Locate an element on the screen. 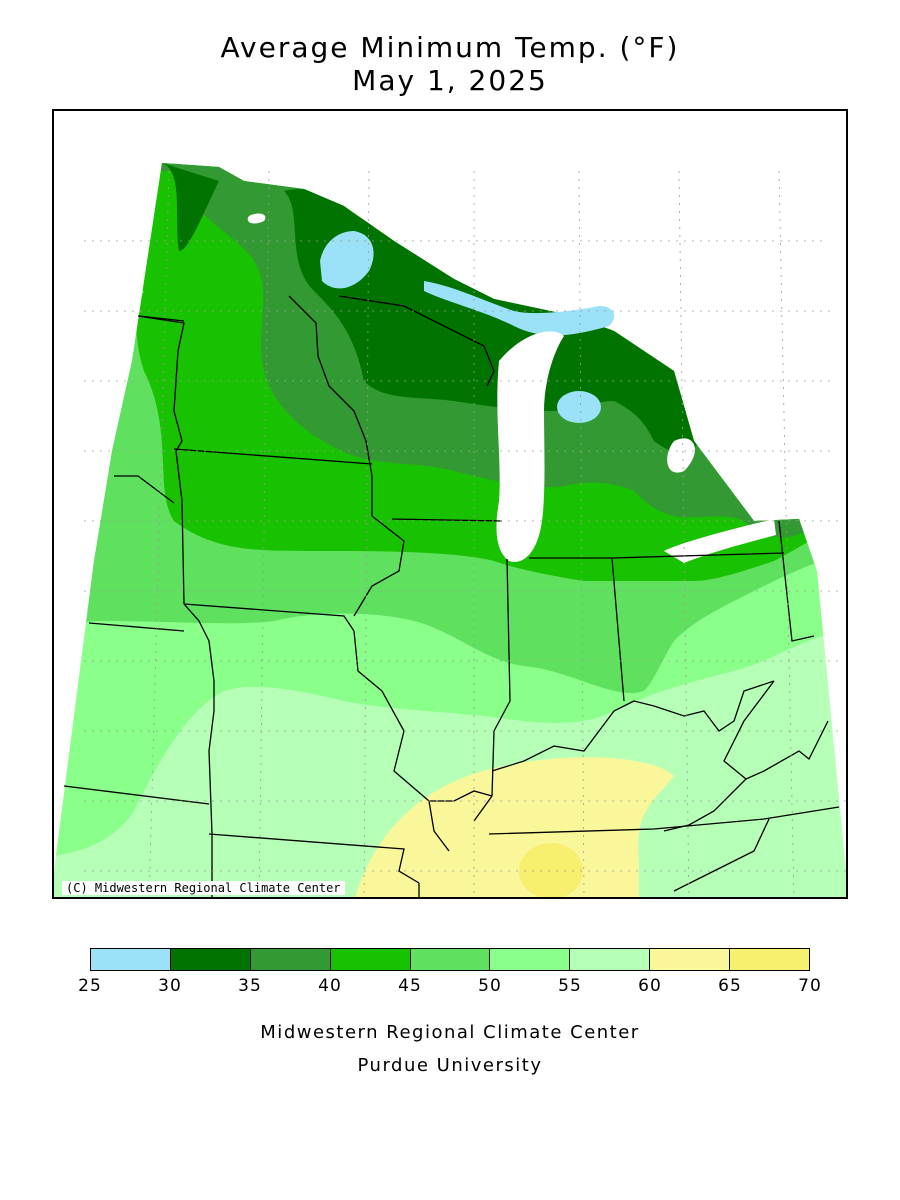 The height and width of the screenshot is (1200, 900). border-oh-wv is located at coordinates (776, 730).